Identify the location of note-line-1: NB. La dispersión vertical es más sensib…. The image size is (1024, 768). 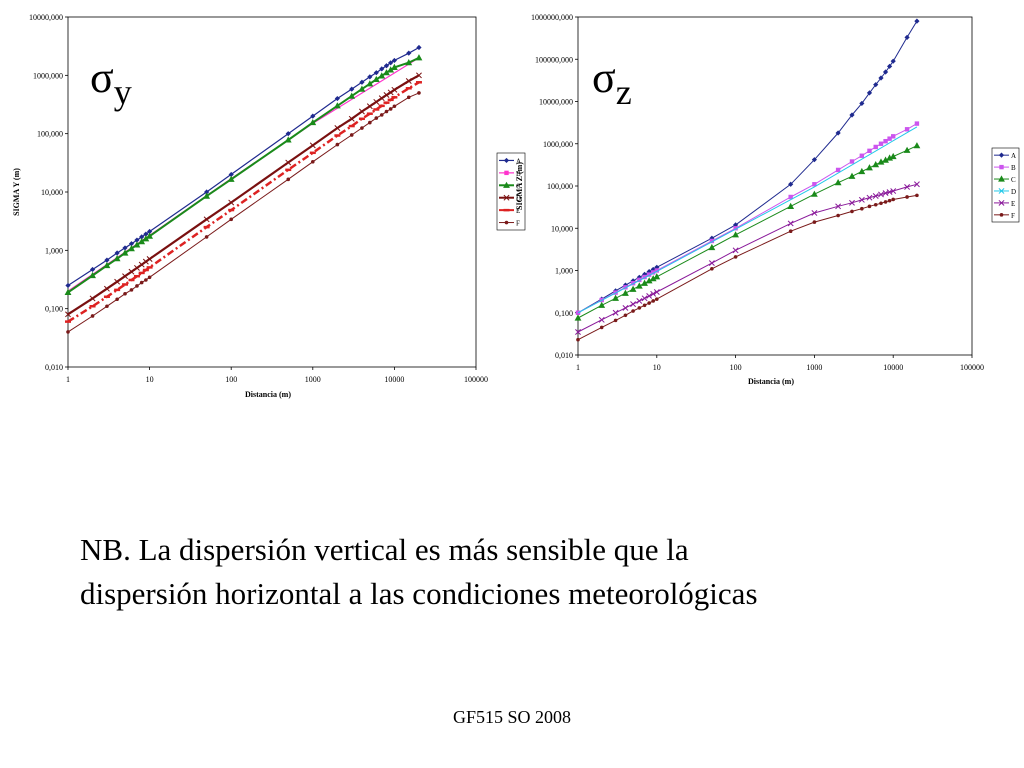
(384, 549).